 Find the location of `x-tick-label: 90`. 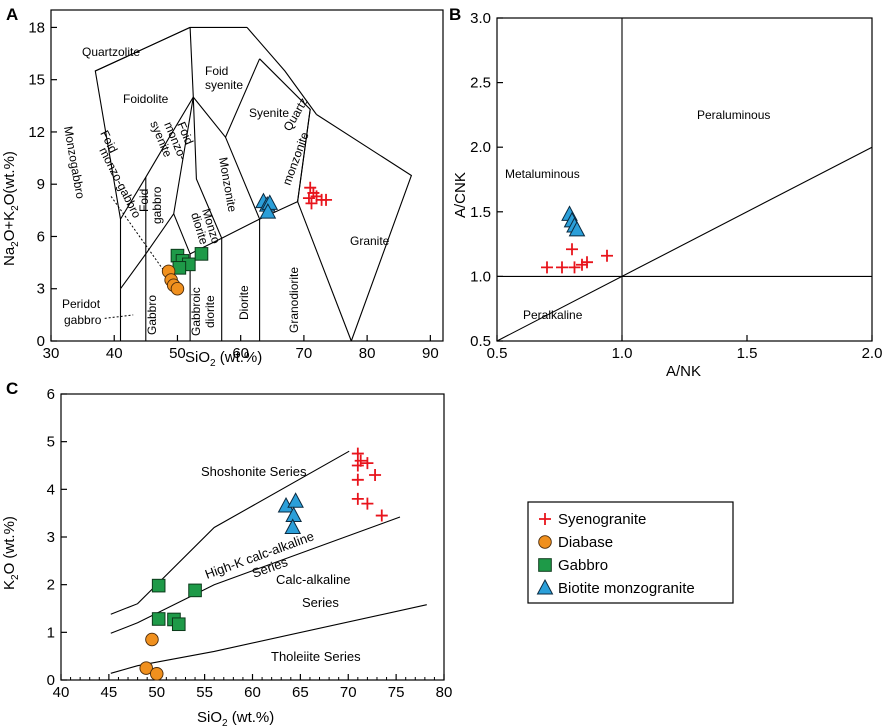

x-tick-label: 90 is located at coordinates (430, 353).